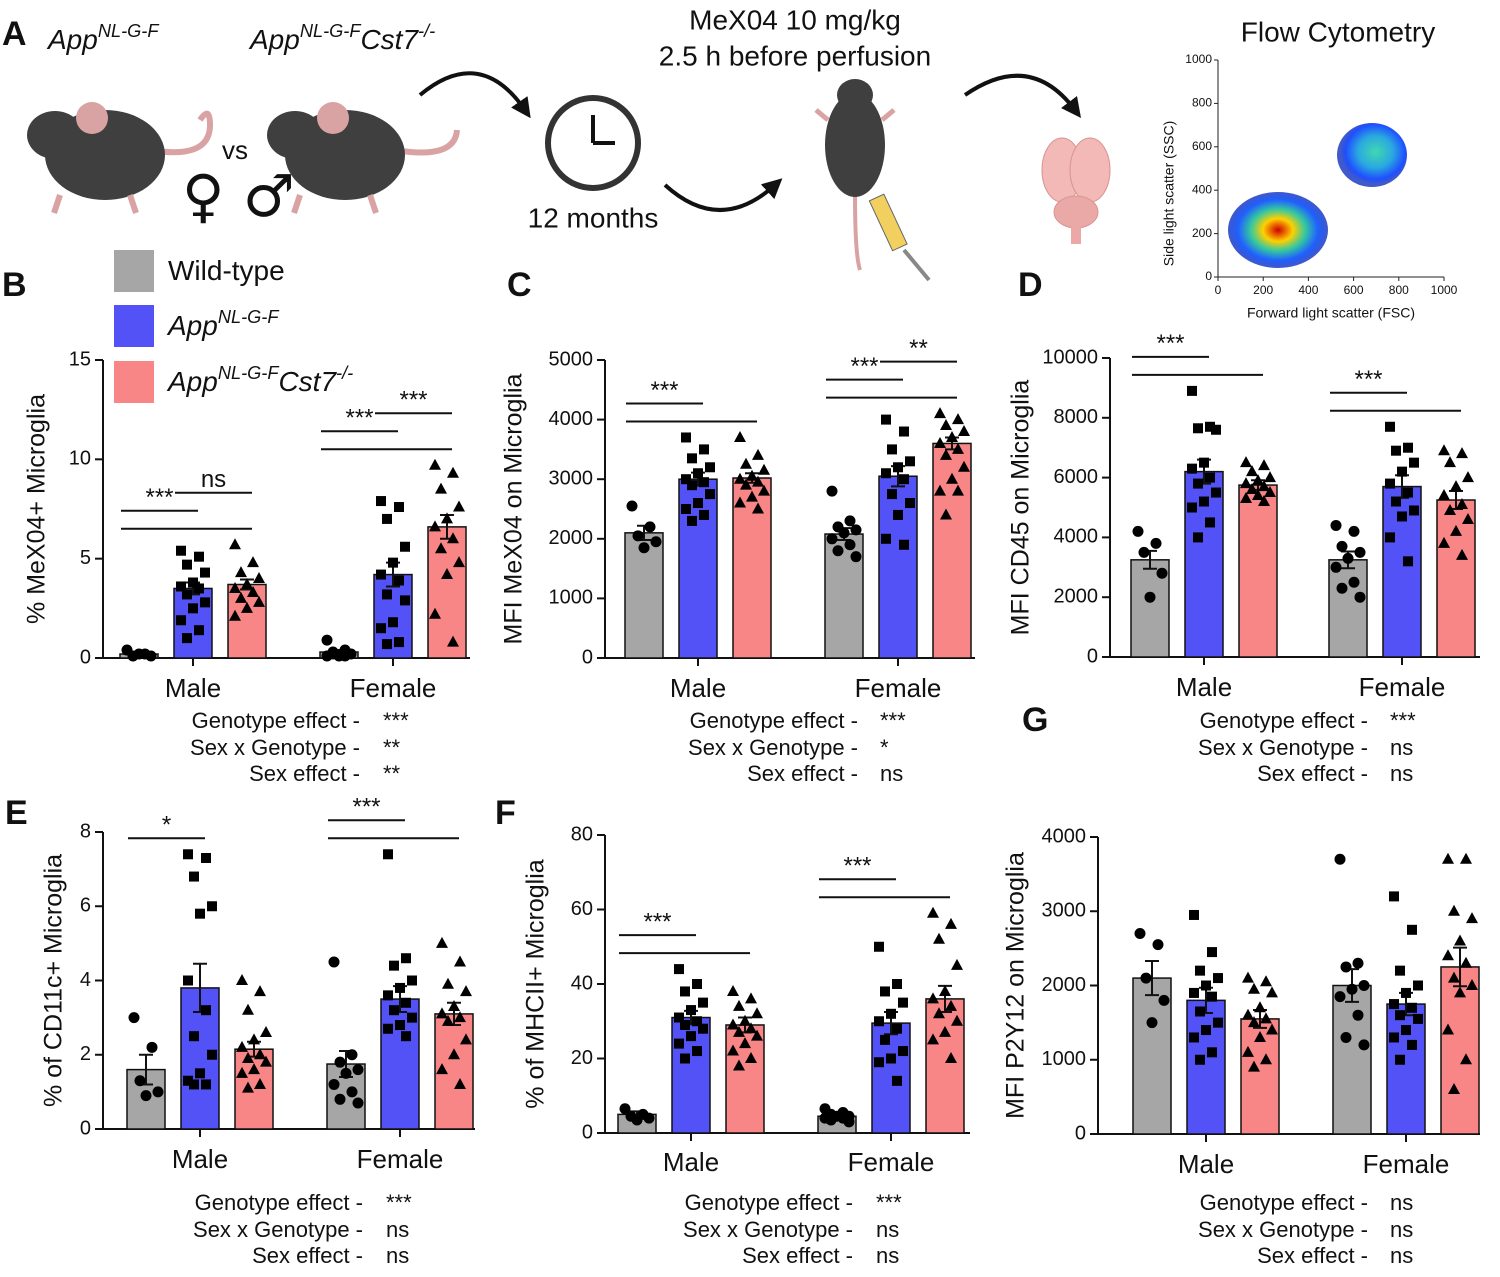 The width and height of the screenshot is (1500, 1277). What do you see at coordinates (102, 38) in the screenshot?
I see `genotype-label: AppNL-G-F` at bounding box center [102, 38].